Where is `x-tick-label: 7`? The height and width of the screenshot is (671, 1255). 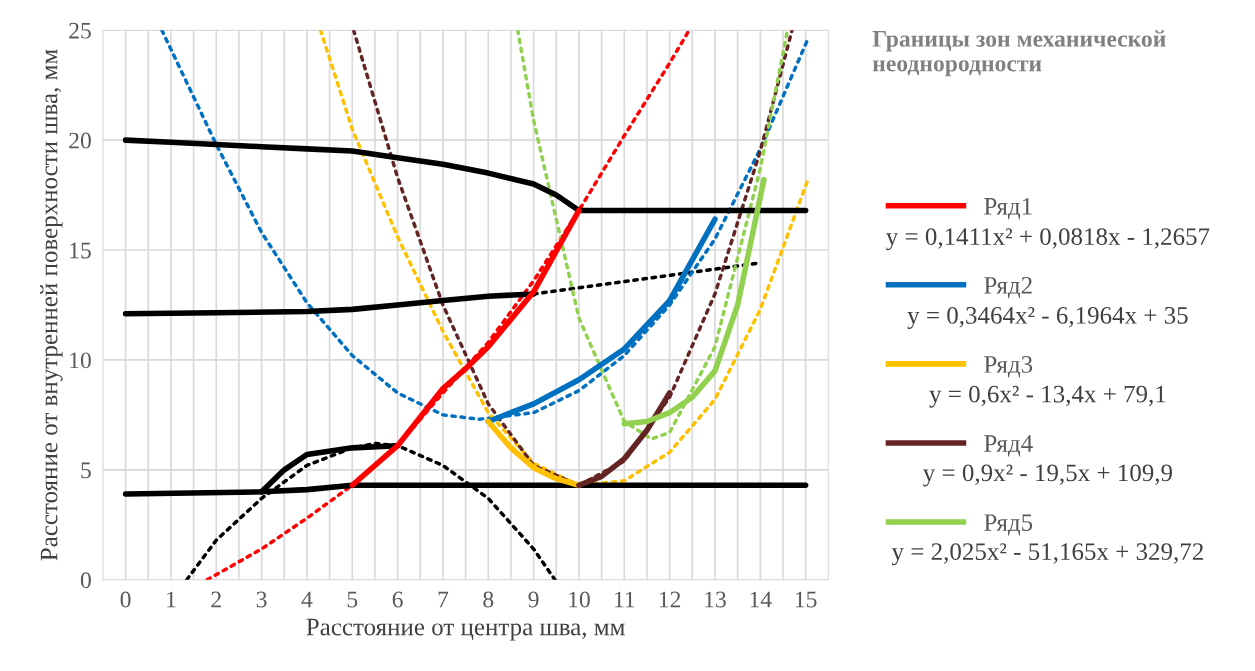
x-tick-label: 7 is located at coordinates (443, 599).